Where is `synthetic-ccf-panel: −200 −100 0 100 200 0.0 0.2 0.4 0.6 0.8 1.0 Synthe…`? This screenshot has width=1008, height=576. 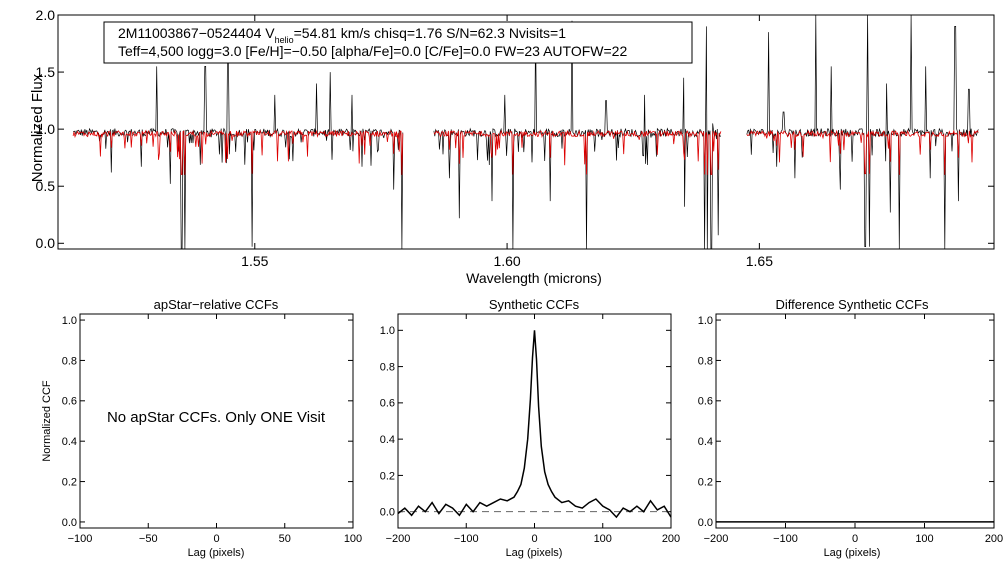 synthetic-ccf-panel: −200 −100 0 100 200 0.0 0.2 0.4 0.6 0.8 1.0 Synthe… is located at coordinates (530, 428).